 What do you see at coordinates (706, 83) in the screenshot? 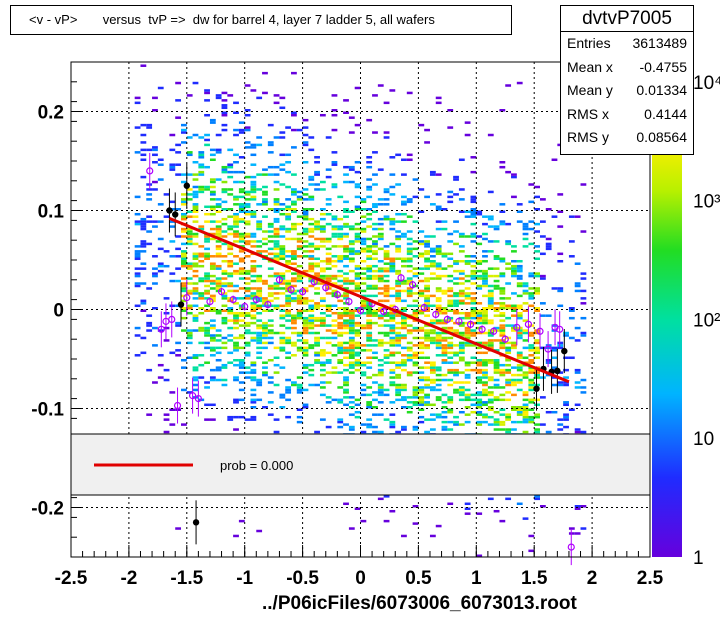
I see `colorbar-label: 10⁴` at bounding box center [706, 83].